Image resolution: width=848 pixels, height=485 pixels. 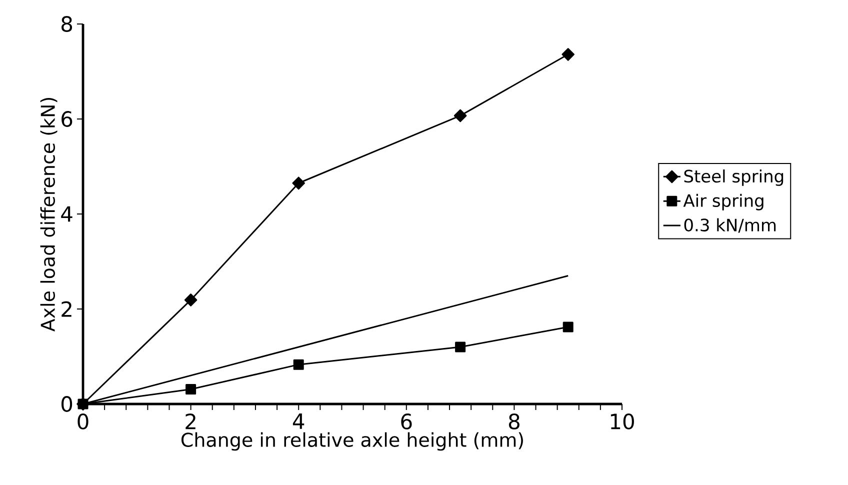 What do you see at coordinates (67, 119) in the screenshot?
I see `y-tick-label: 6` at bounding box center [67, 119].